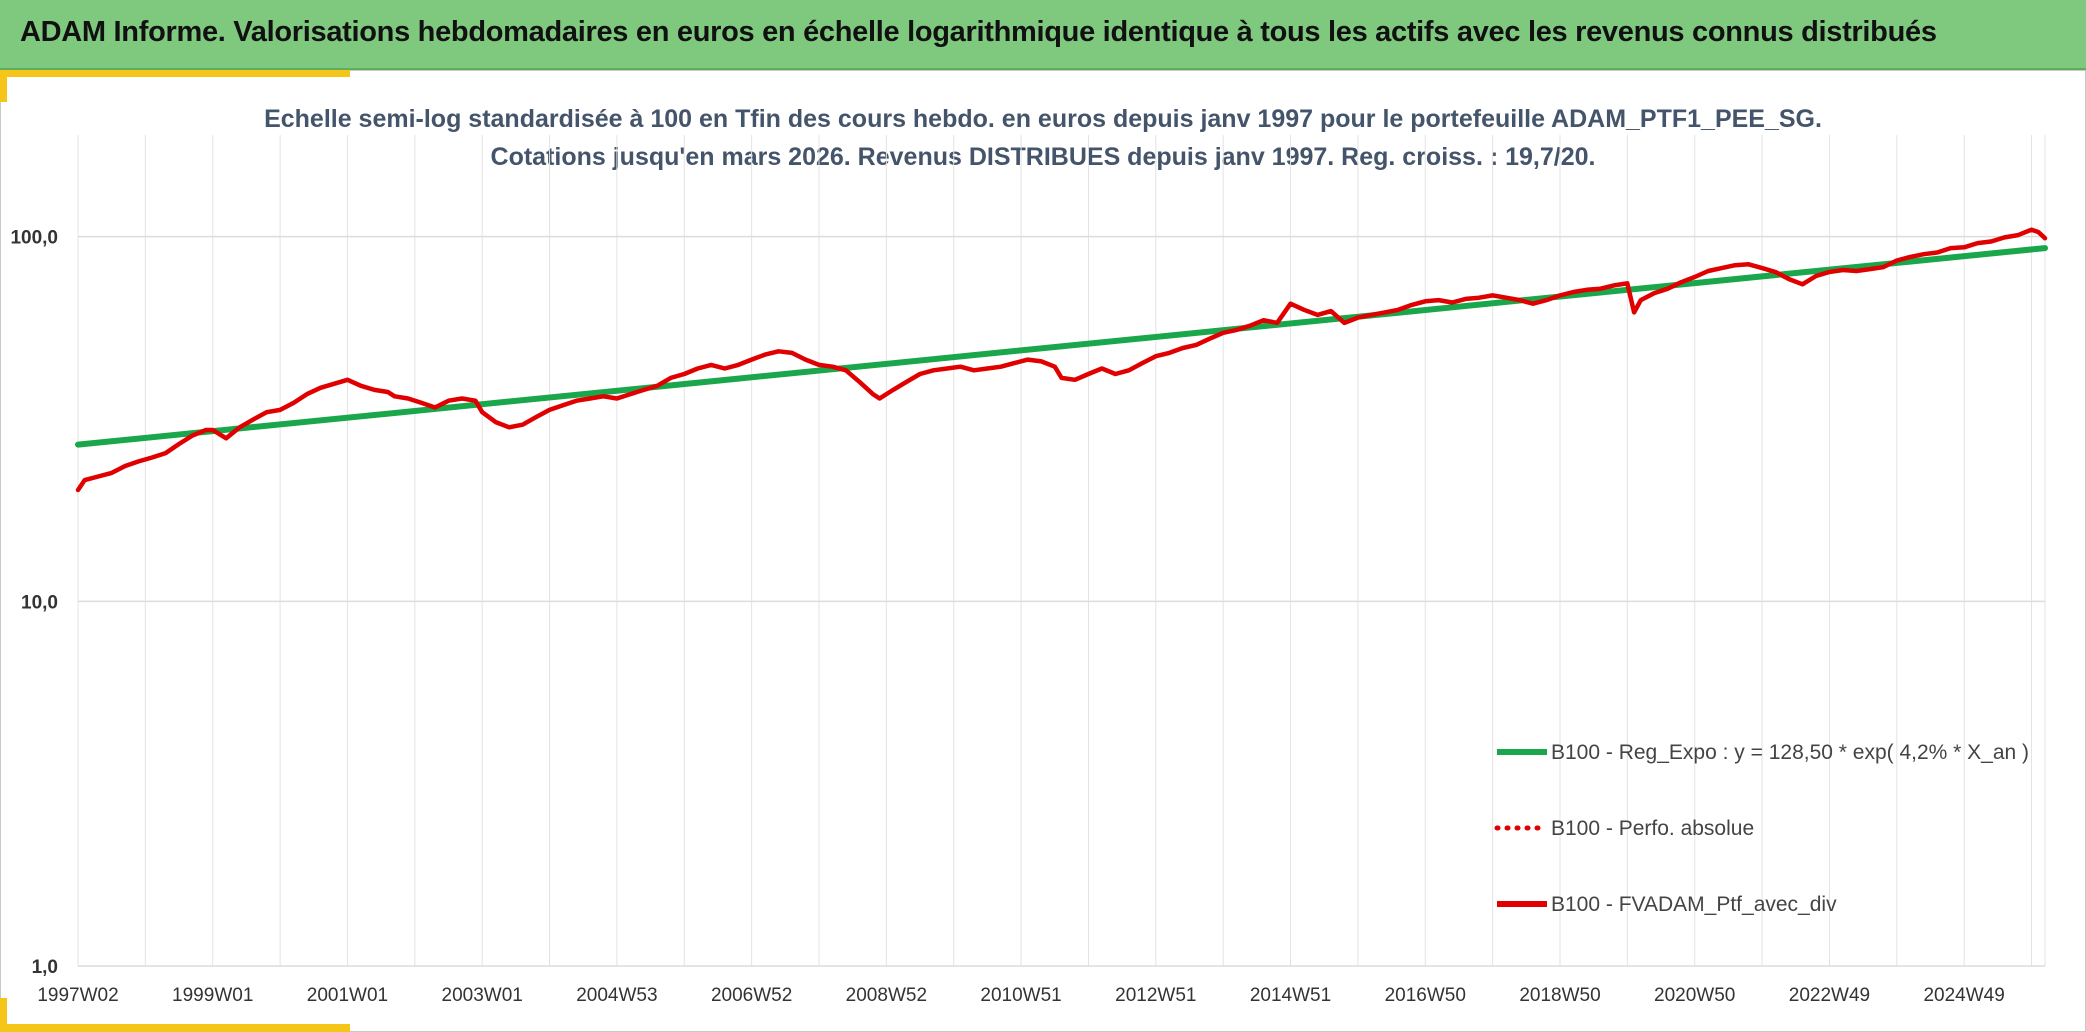 This screenshot has width=2086, height=1032. Describe the element at coordinates (616, 995) in the screenshot. I see `x-tick-label: 2004W53` at that location.